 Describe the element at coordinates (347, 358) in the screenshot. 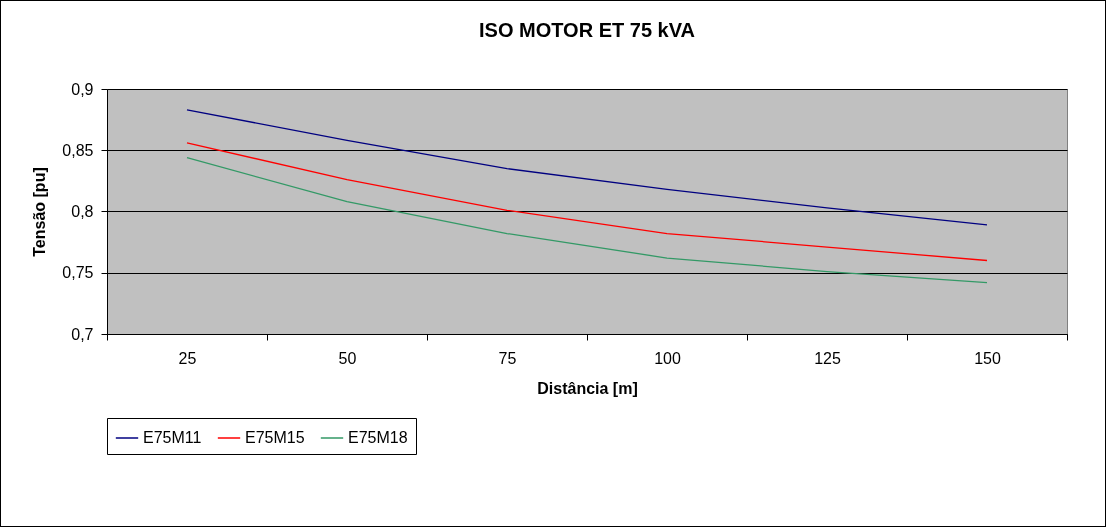

I see `x-tick-label: 50` at that location.